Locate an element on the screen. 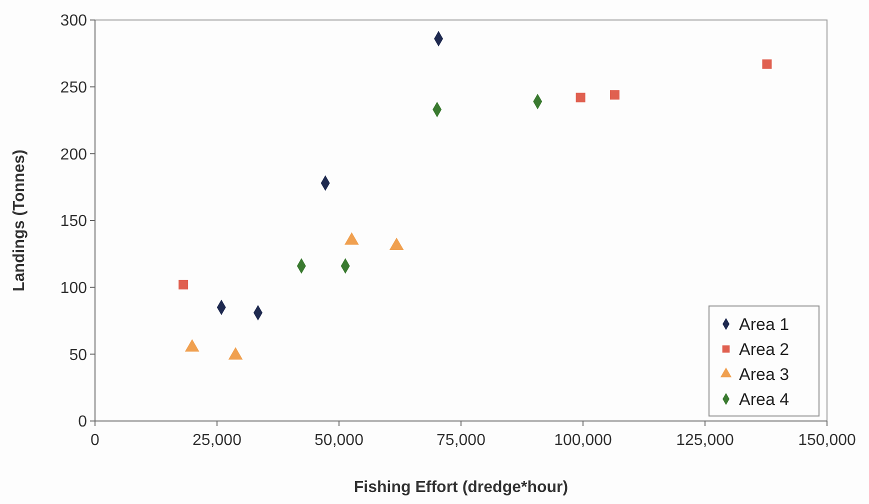 Image resolution: width=869 pixels, height=504 pixels. x-tick-label: 25,000 is located at coordinates (217, 440).